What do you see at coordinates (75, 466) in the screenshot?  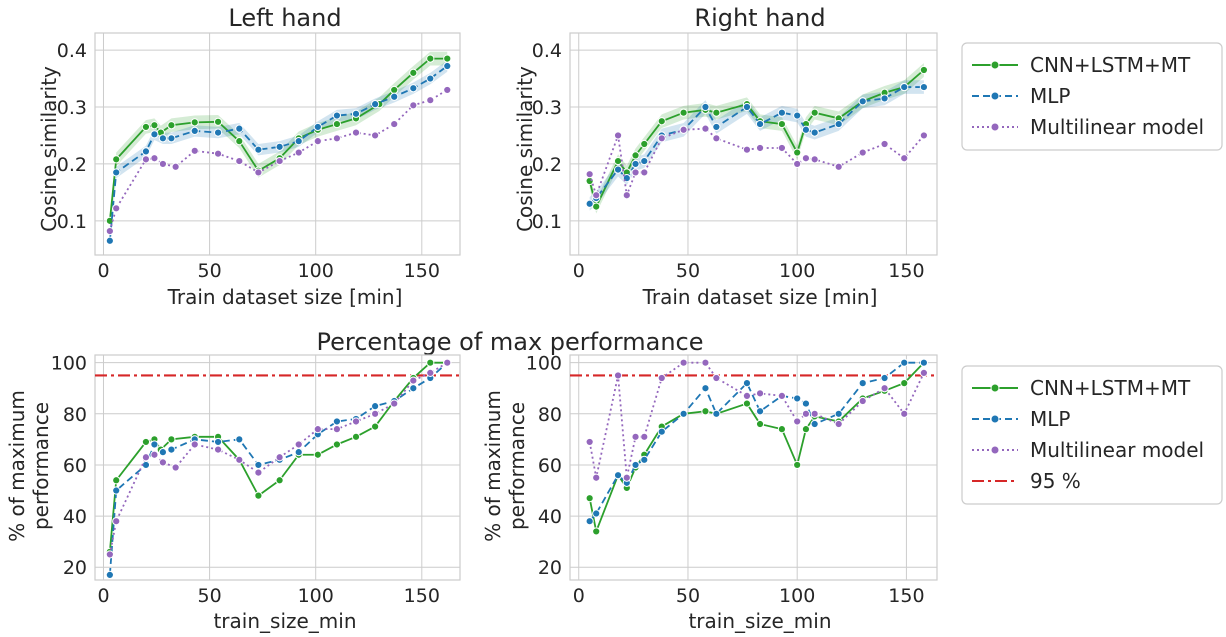 I see `y-tick-label: 60` at bounding box center [75, 466].